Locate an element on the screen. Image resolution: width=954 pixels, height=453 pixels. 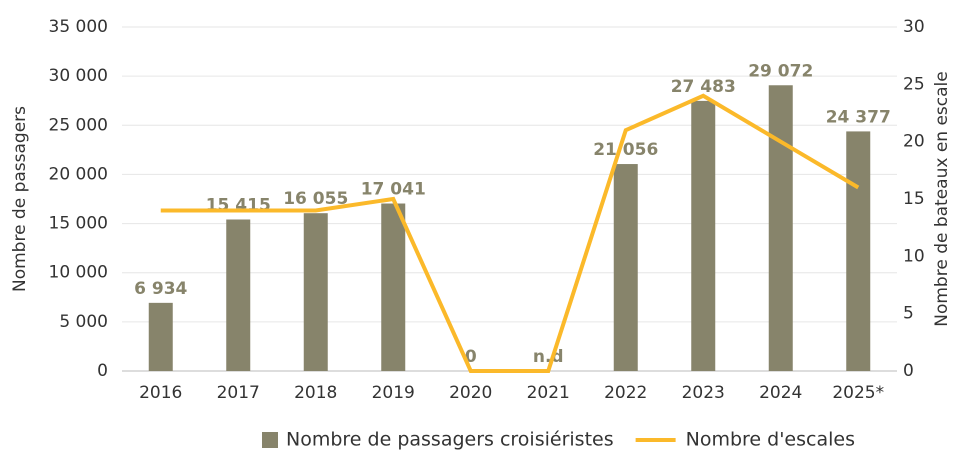
value-label: 21 056 is located at coordinates (625, 150).